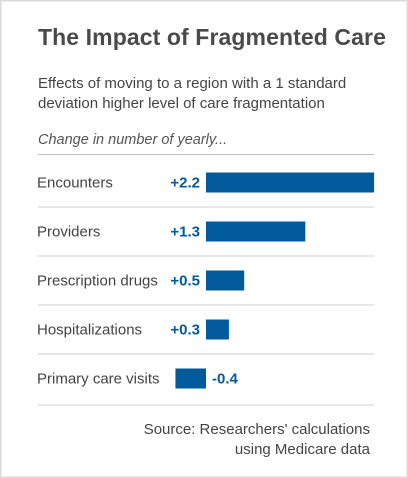 The height and width of the screenshot is (478, 408). Describe the element at coordinates (256, 429) in the screenshot. I see `source-line-1: Source: Researchers' calculations` at that location.